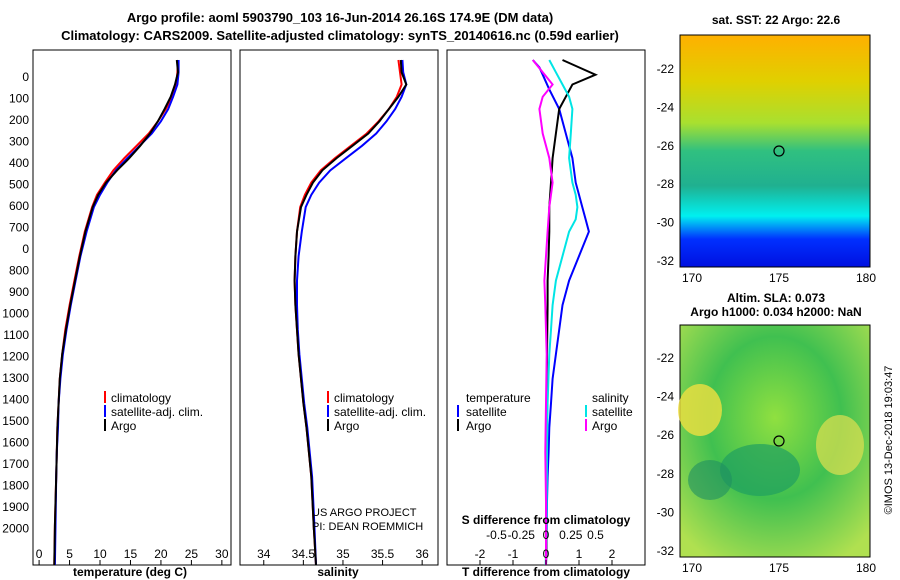 The width and height of the screenshot is (900, 580). I want to click on sla-map, so click(774, 441).